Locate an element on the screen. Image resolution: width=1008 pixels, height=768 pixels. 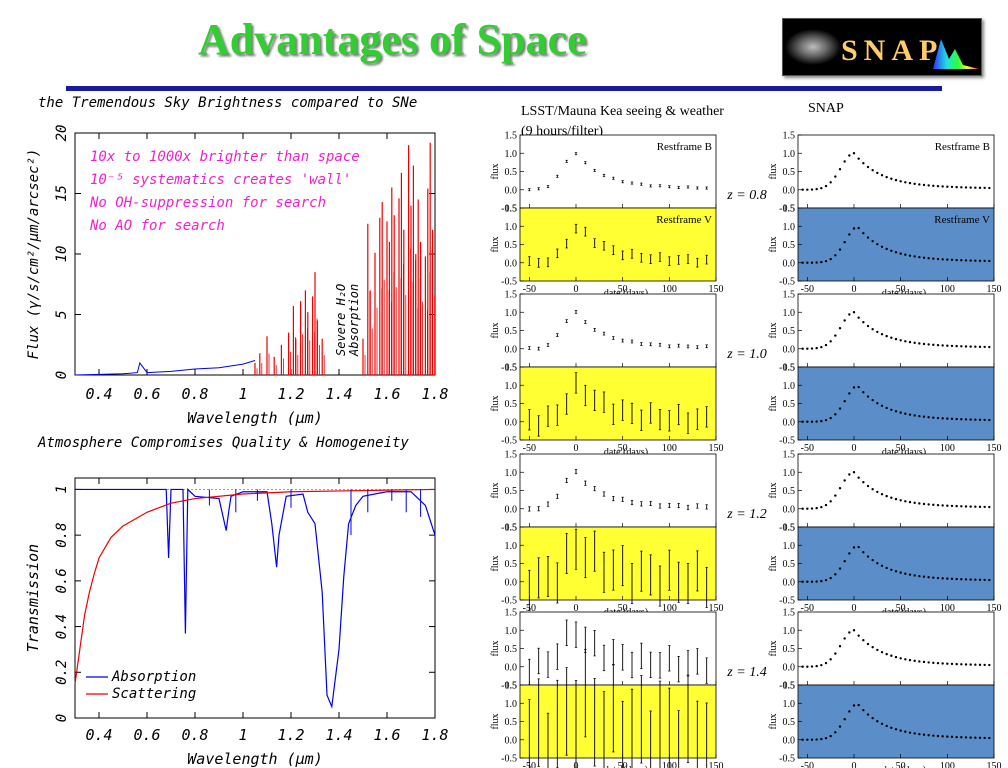
sky-ytick-label: 20 is located at coordinates (62, 133).